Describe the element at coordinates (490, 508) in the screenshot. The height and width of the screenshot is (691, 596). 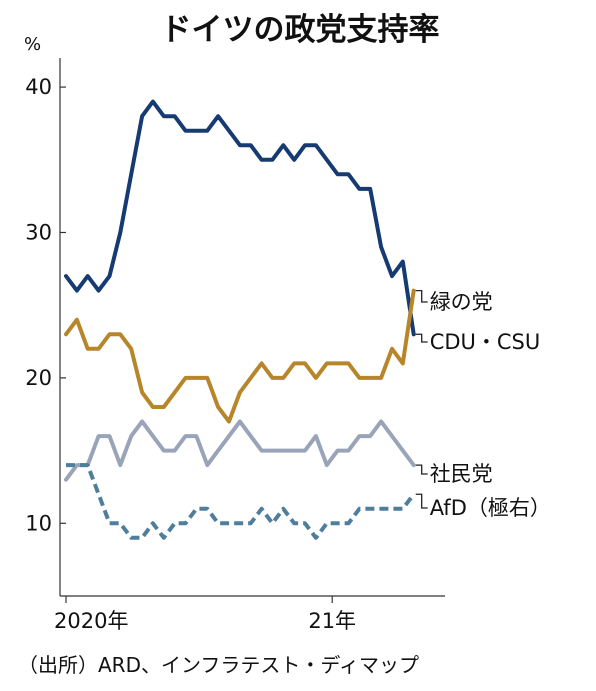
I see `series-label-3: AfD（極右）` at that location.